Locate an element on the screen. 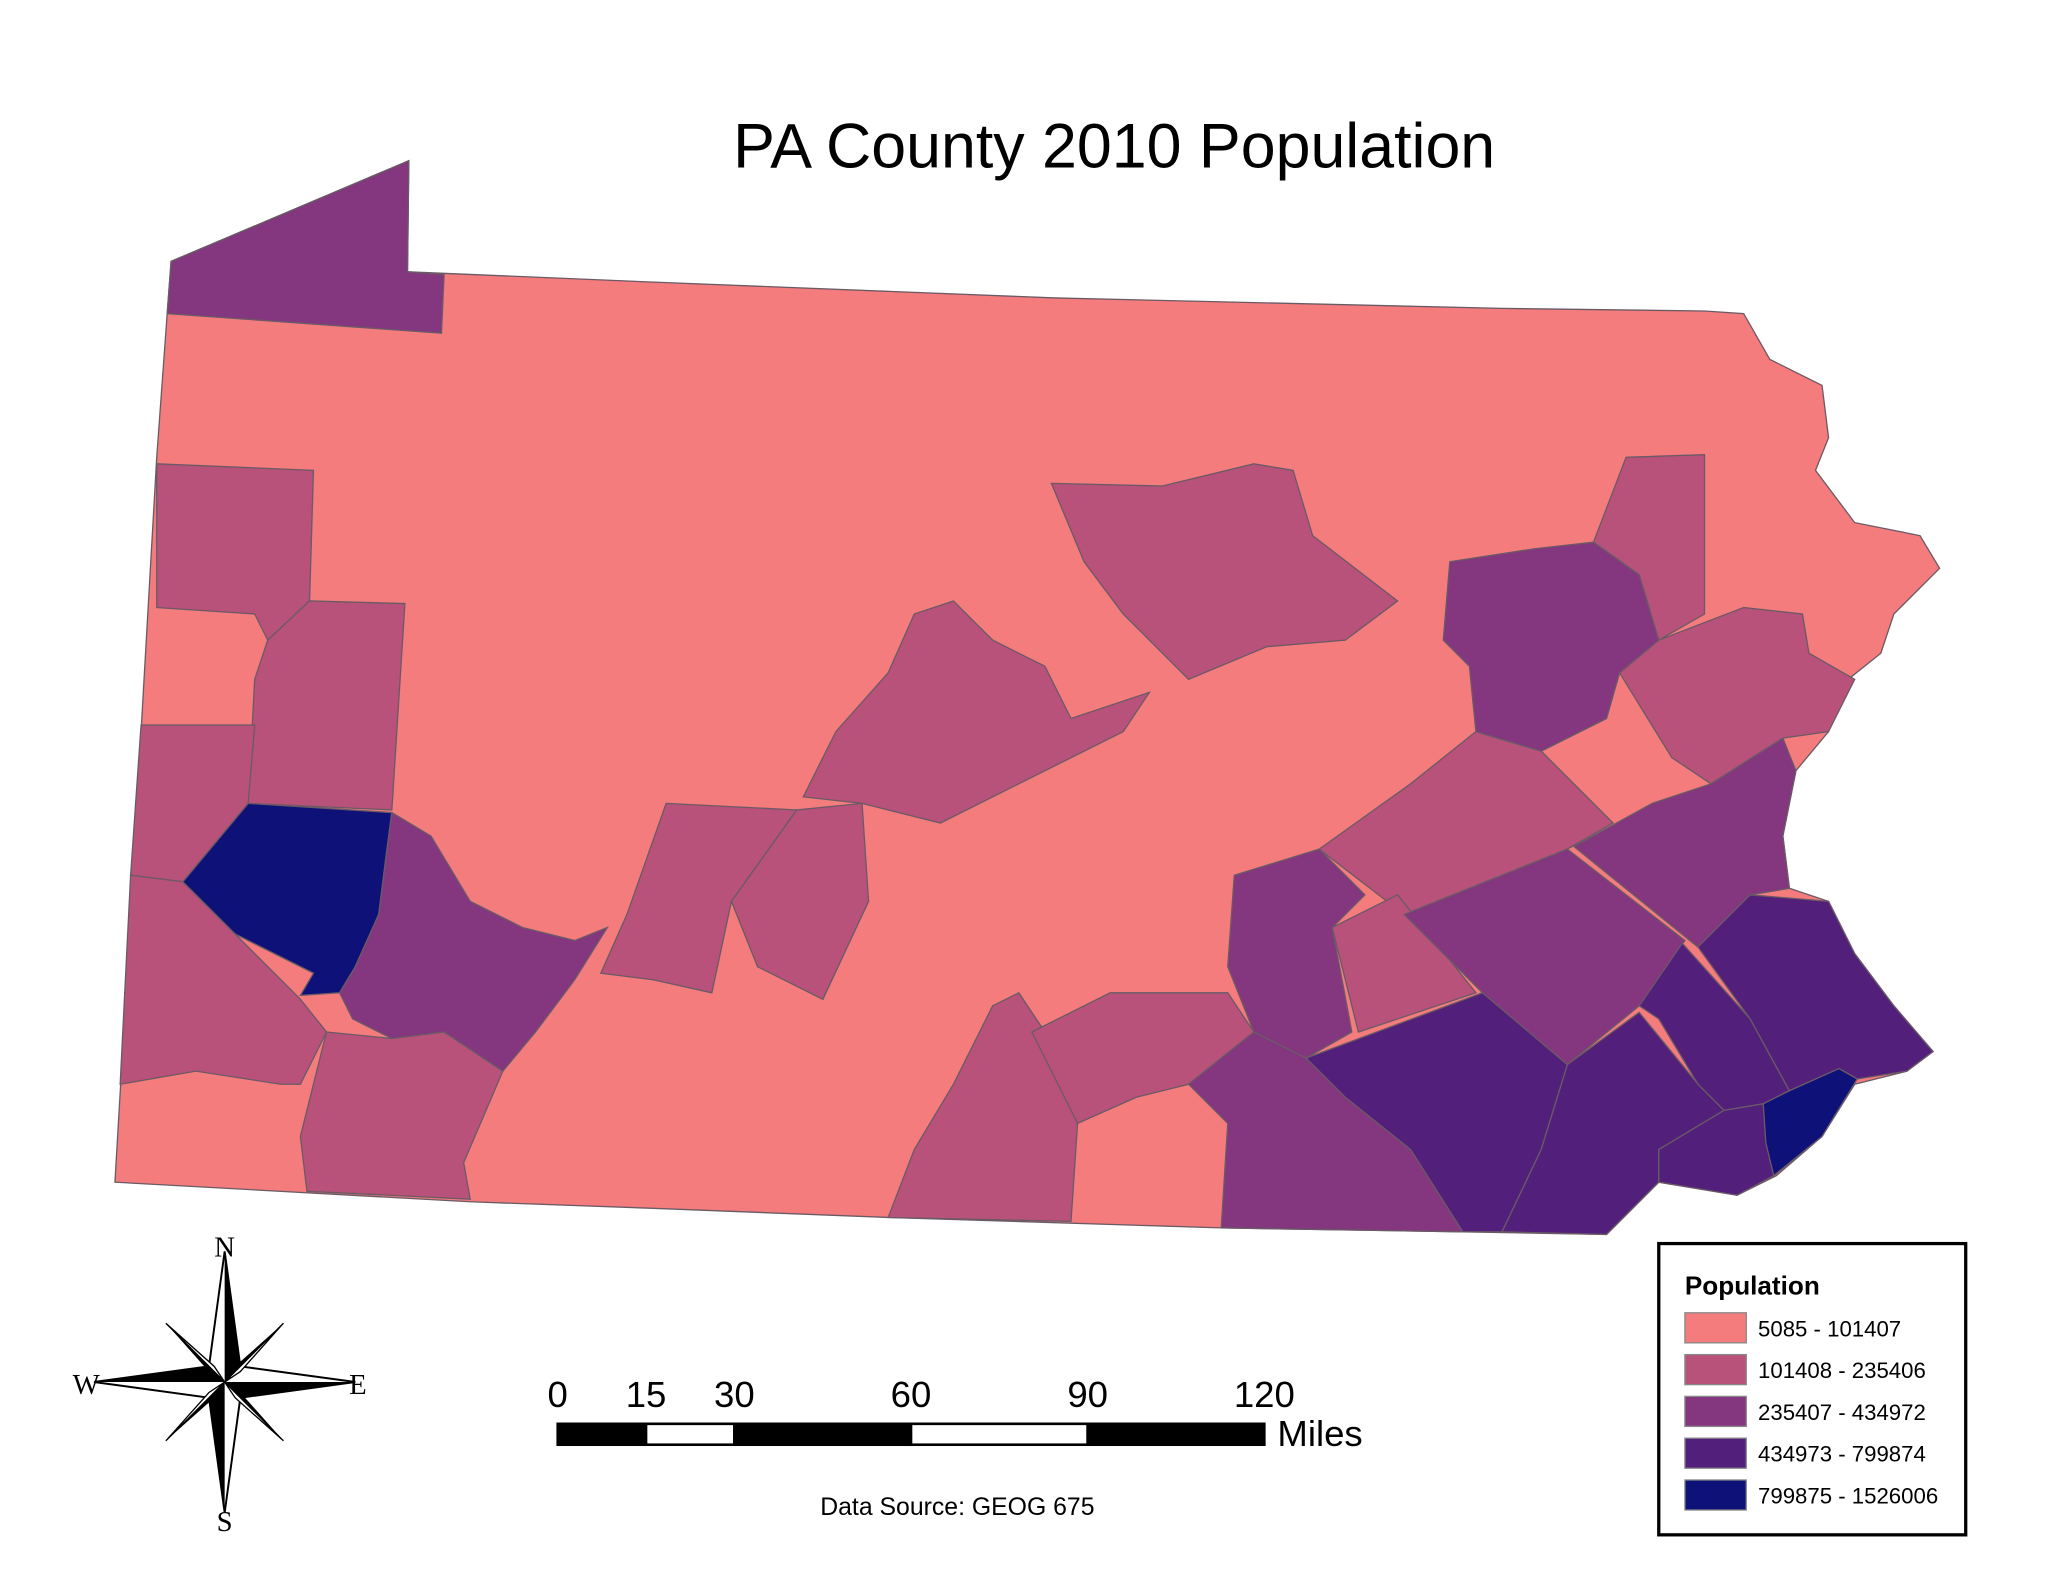 The height and width of the screenshot is (1582, 2048). data-source: Data Source: GEOG 675 is located at coordinates (957, 1507).